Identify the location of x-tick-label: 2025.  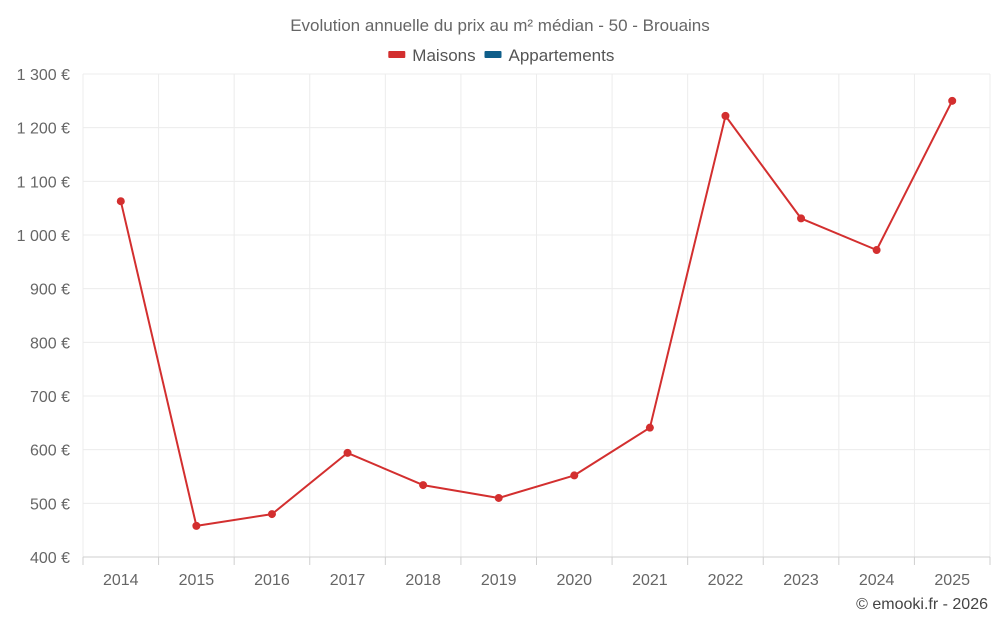
(952, 580).